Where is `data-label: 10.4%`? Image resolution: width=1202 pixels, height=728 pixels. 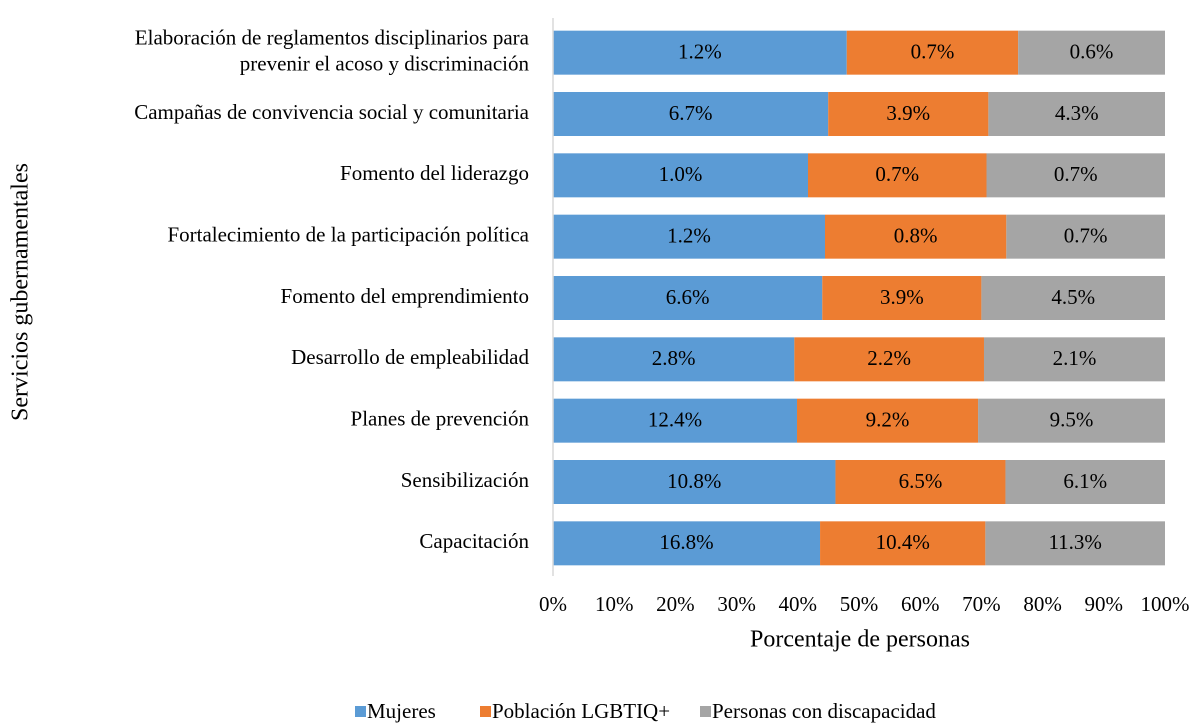 data-label: 10.4% is located at coordinates (903, 542).